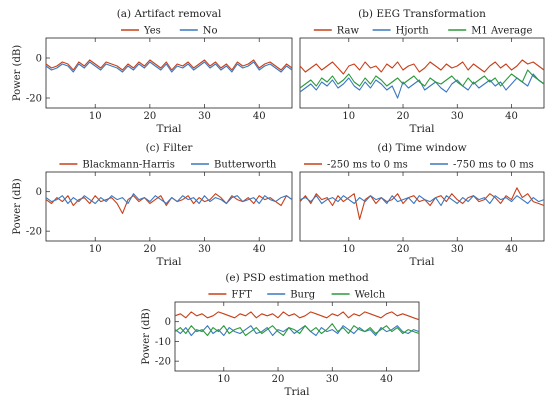 The width and height of the screenshot is (550, 403). What do you see at coordinates (348, 31) in the screenshot?
I see `legend-label: Raw` at bounding box center [348, 31].